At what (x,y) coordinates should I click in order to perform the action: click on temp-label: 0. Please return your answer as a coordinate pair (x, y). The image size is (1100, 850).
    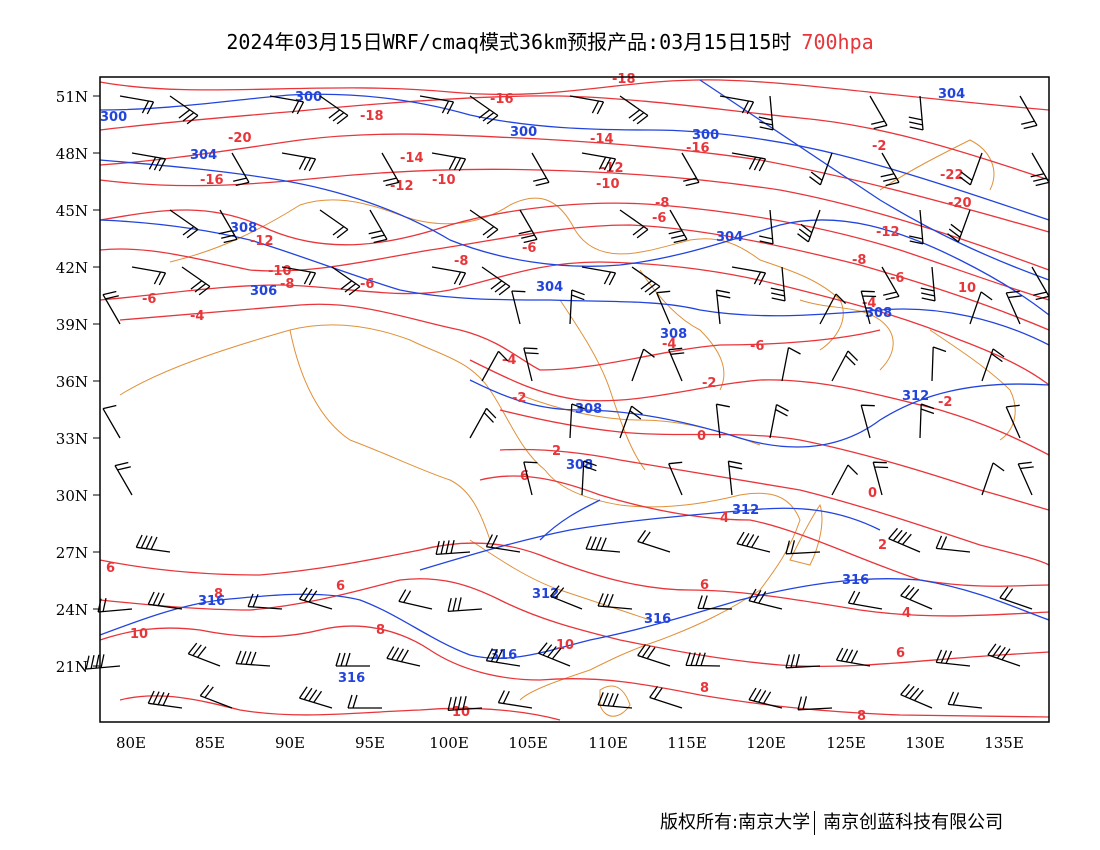
    Looking at the image, I should click on (701, 436).